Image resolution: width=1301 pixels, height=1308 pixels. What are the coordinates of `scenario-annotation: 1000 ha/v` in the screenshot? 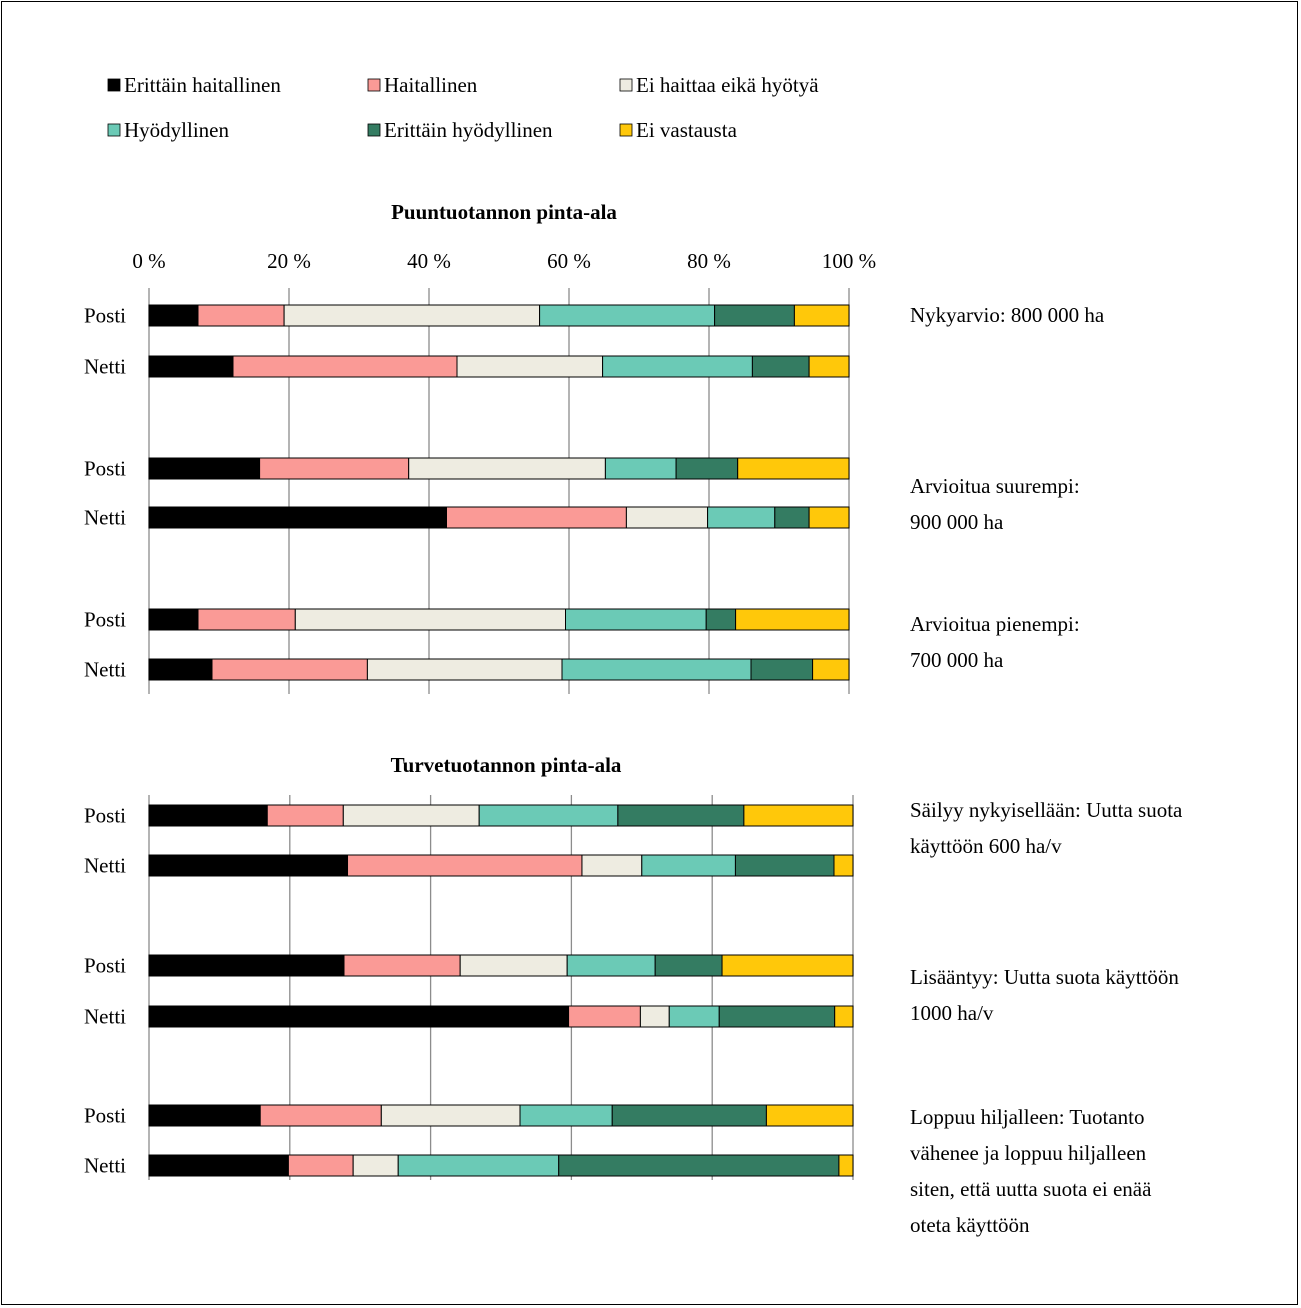 It's located at (952, 1013).